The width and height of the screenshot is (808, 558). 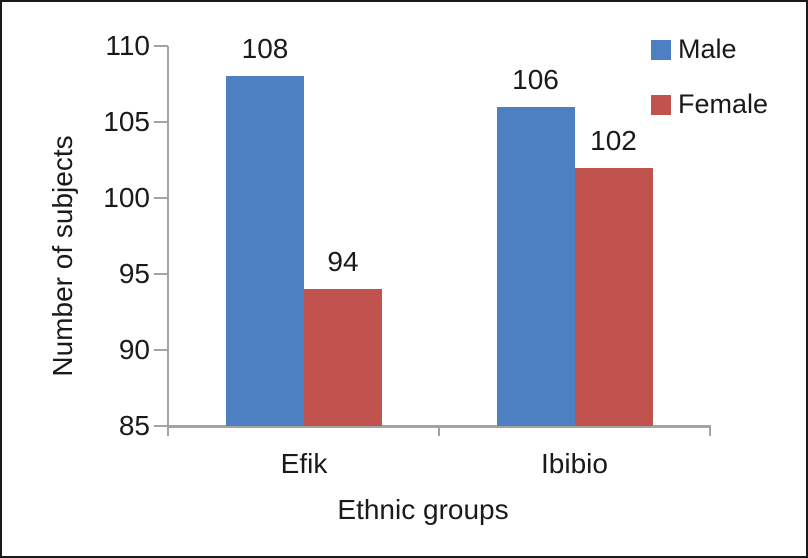 What do you see at coordinates (343, 357) in the screenshot?
I see `bar-female-efik` at bounding box center [343, 357].